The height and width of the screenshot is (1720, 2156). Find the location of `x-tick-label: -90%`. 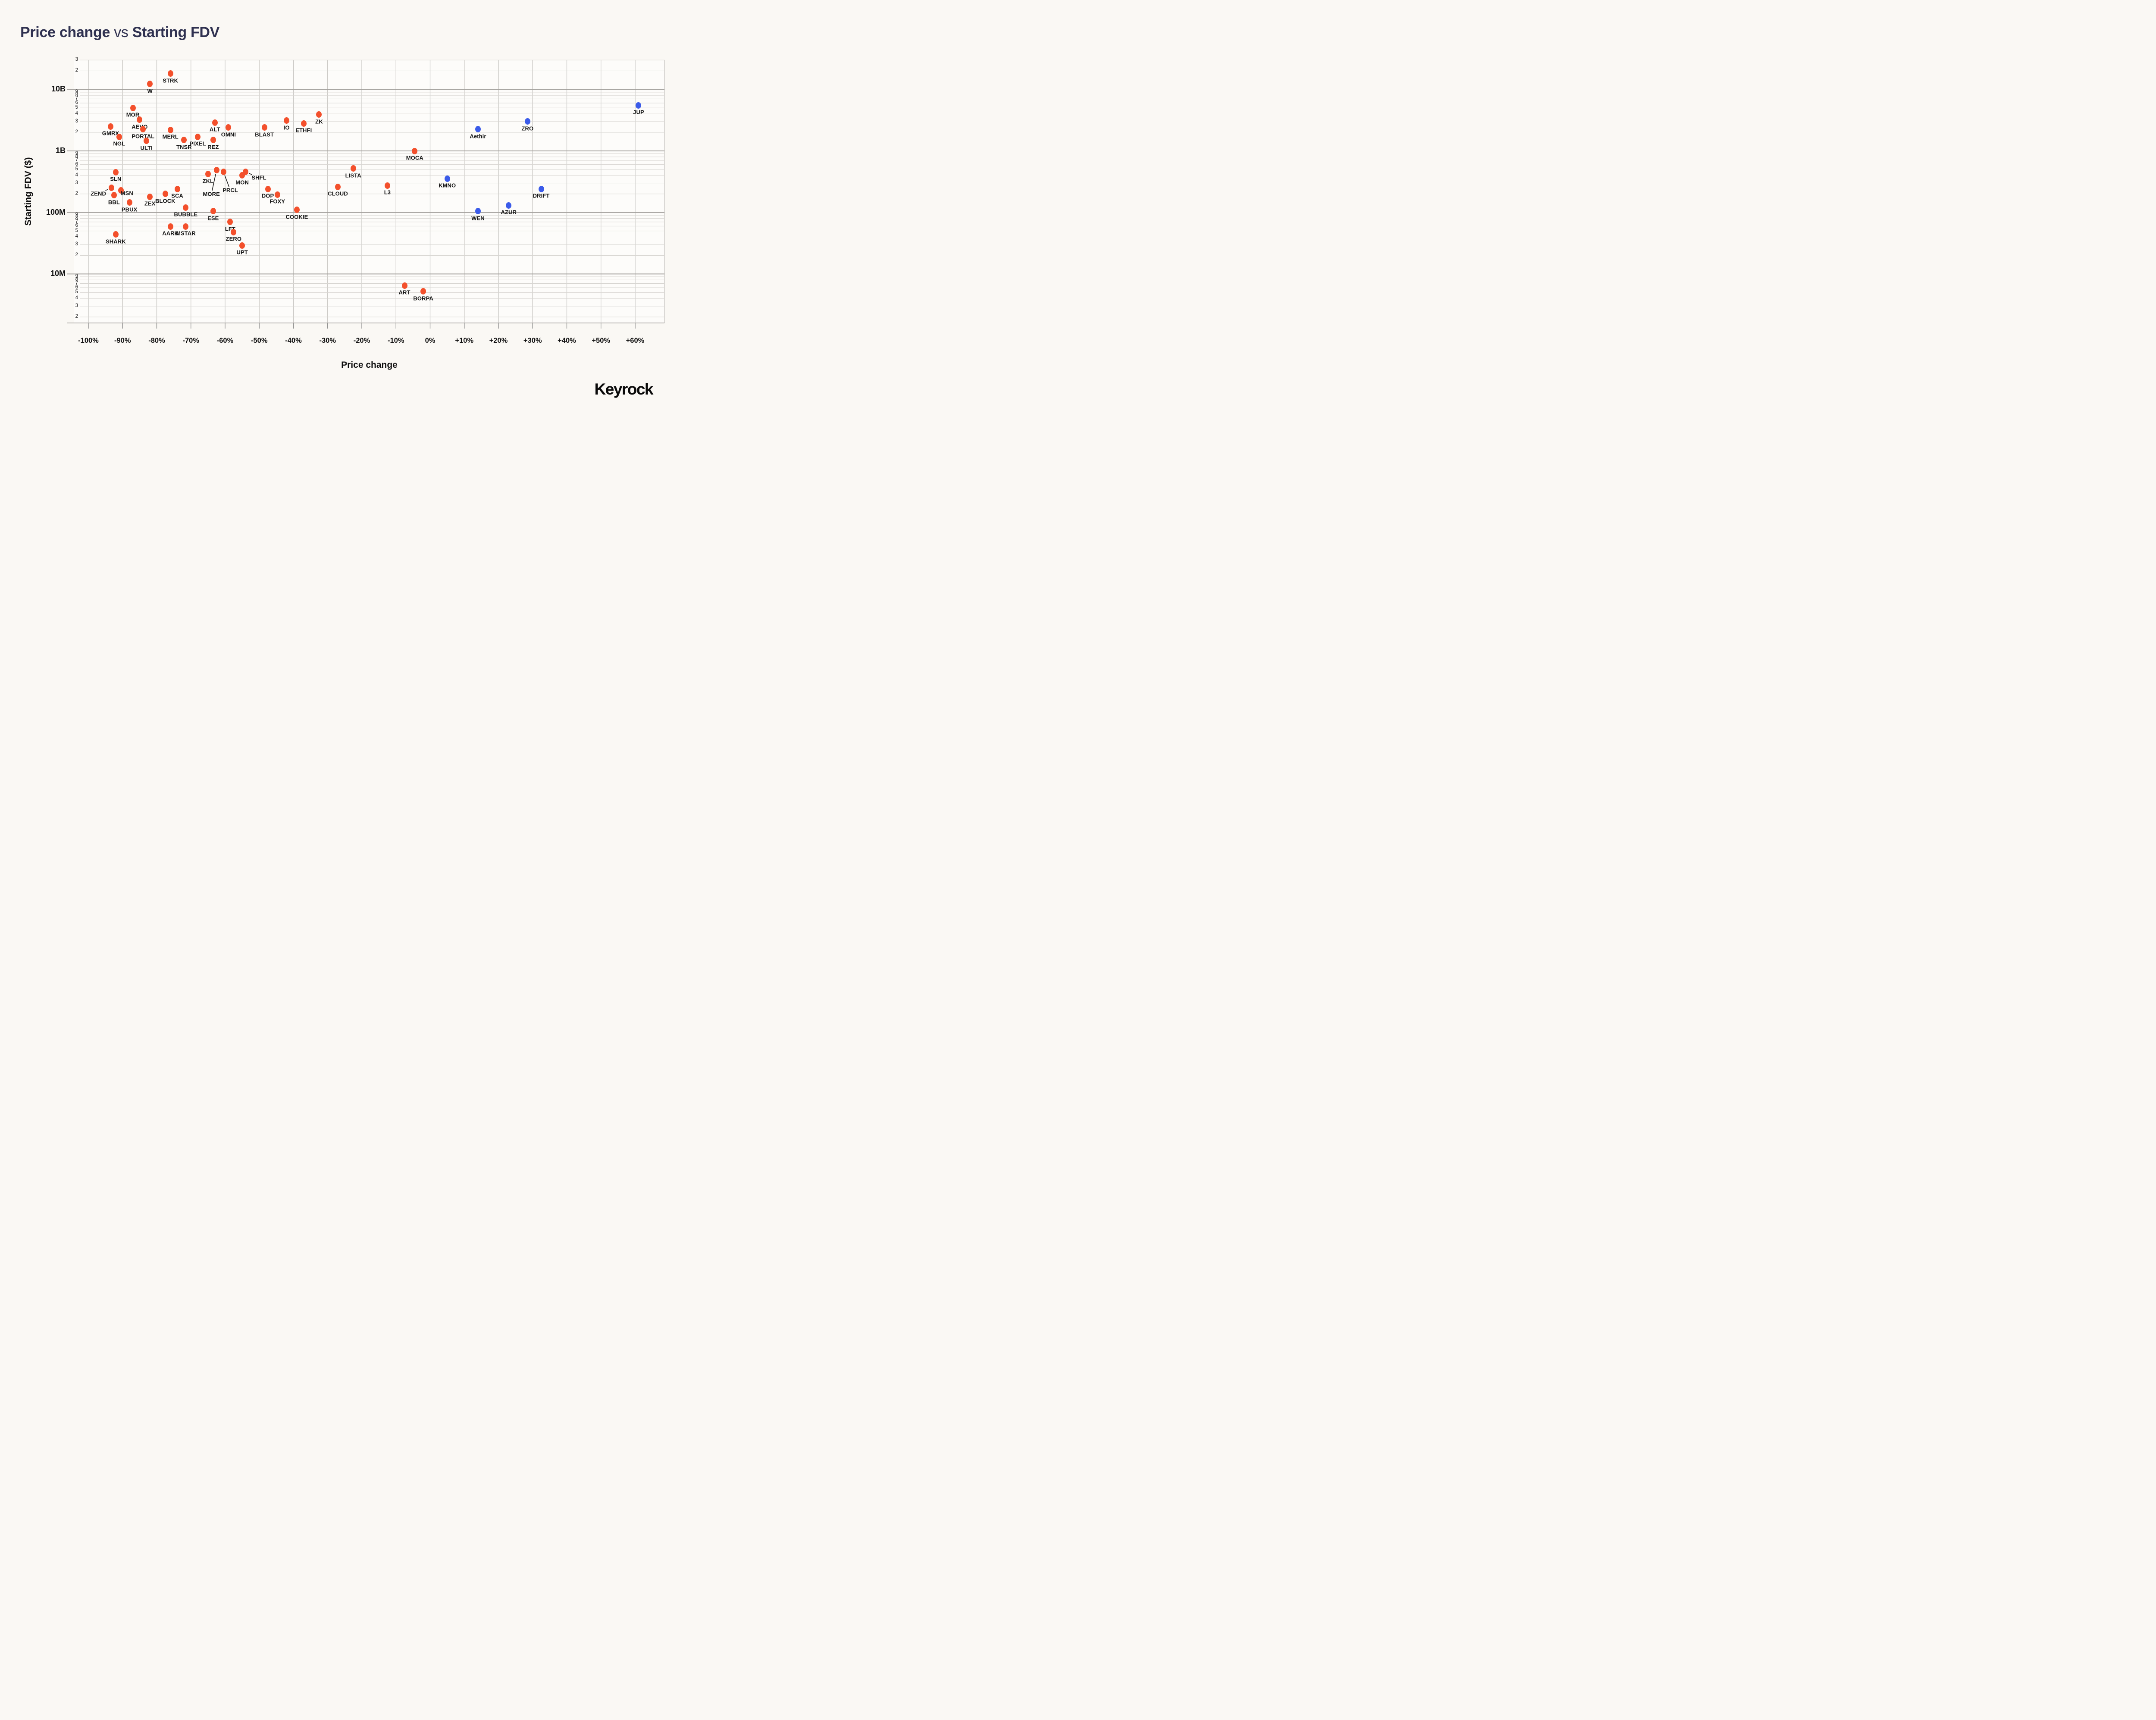

x-tick-label: -90% is located at coordinates (122, 341).